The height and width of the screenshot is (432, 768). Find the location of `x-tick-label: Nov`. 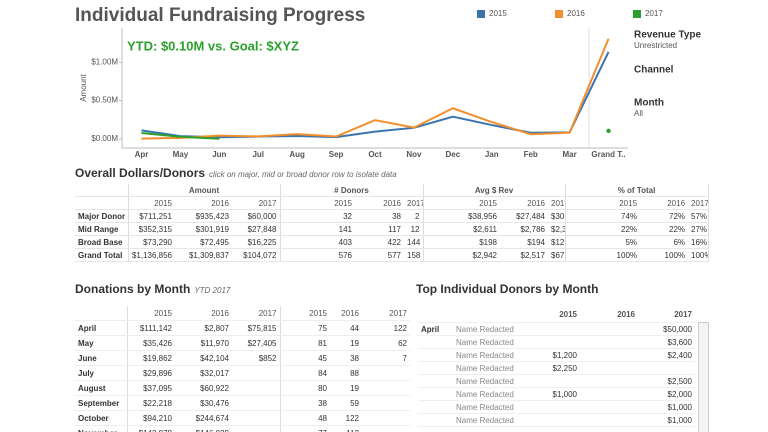

x-tick-label: Nov is located at coordinates (414, 154).